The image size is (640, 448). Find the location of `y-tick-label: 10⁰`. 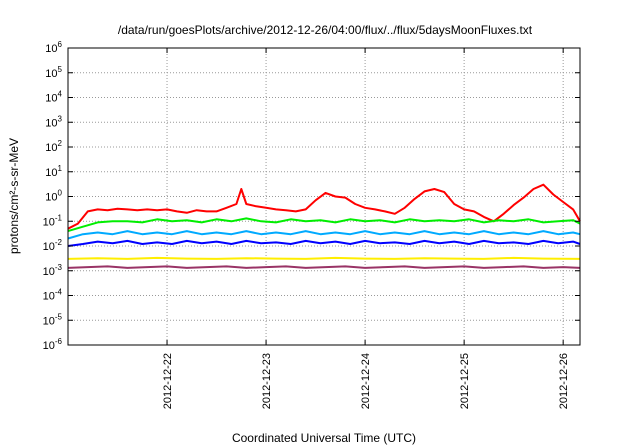

y-tick-label: 10⁰ is located at coordinates (53, 196).